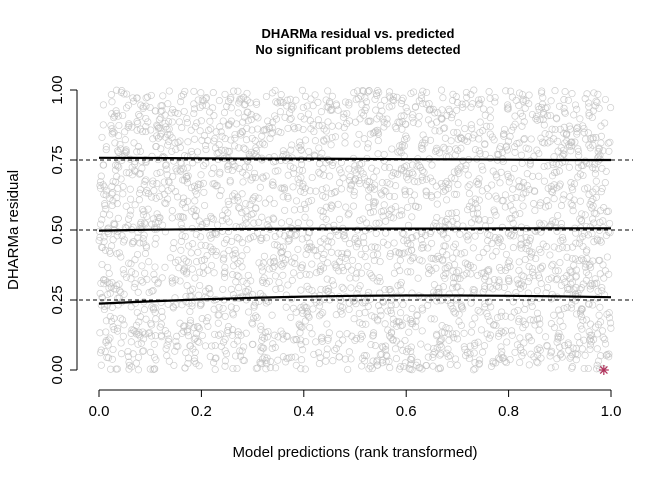  Describe the element at coordinates (57, 369) in the screenshot. I see `y-tick-label: 0.00` at that location.